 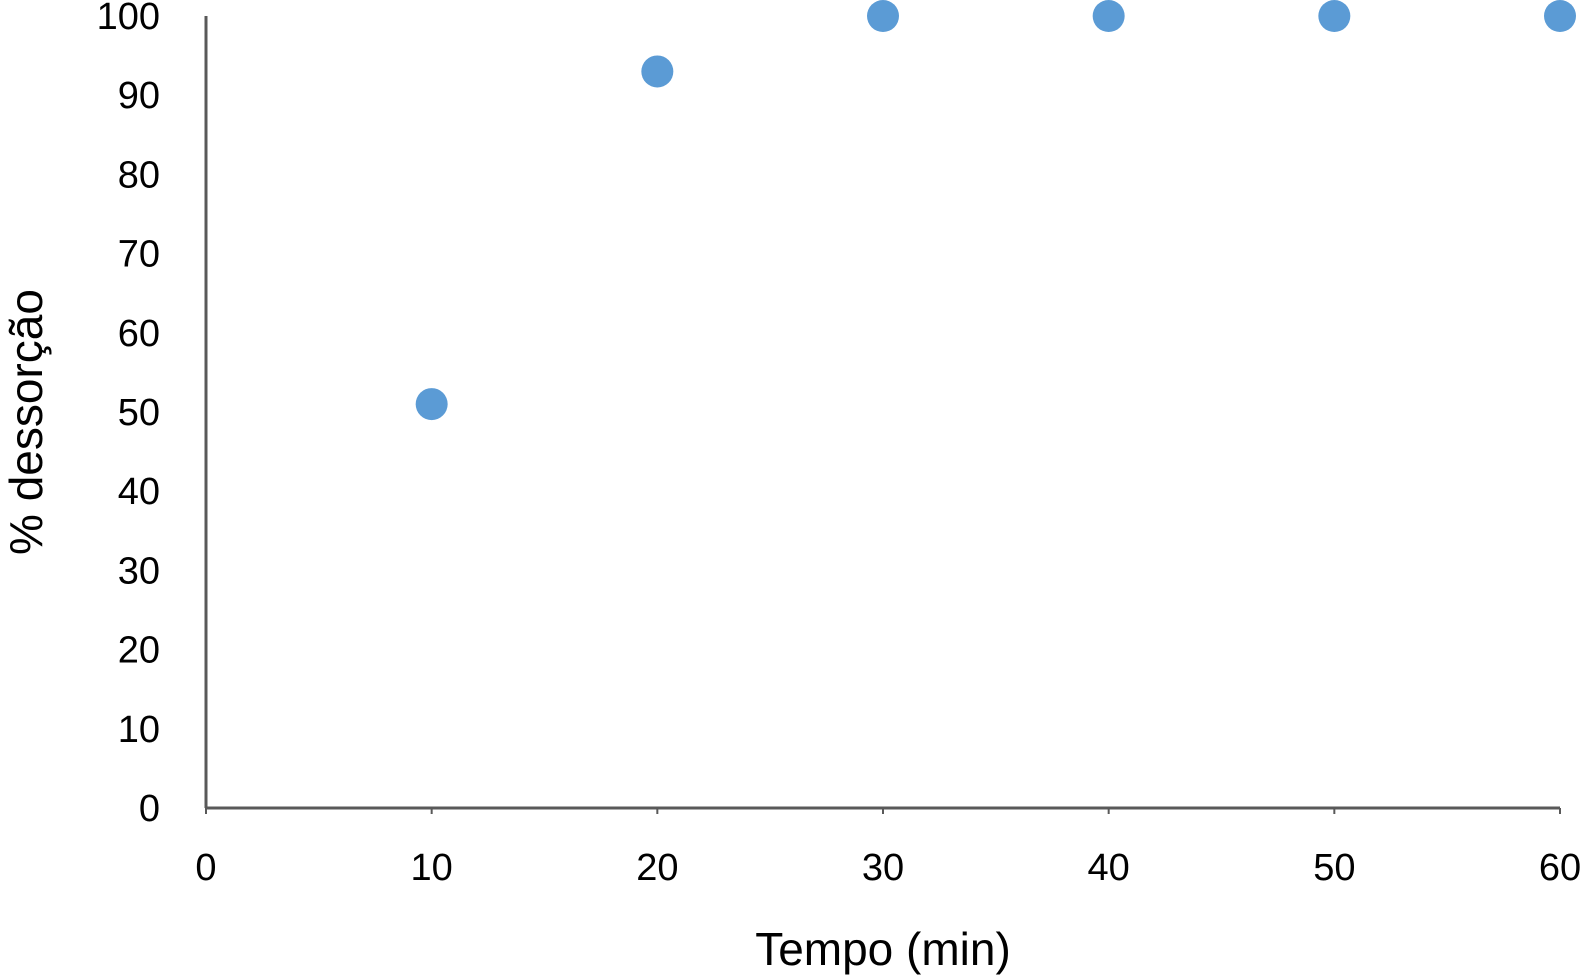 I want to click on x-axis: 0 10 20 30 40 50 60, so click(x=888, y=847).